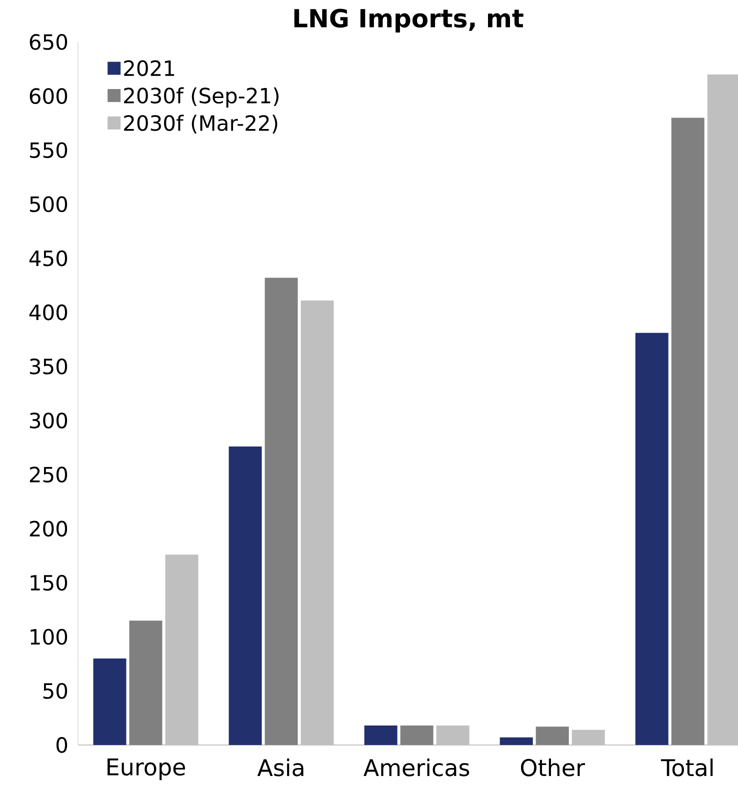  What do you see at coordinates (48, 258) in the screenshot?
I see `y-tick-label: 450` at bounding box center [48, 258].